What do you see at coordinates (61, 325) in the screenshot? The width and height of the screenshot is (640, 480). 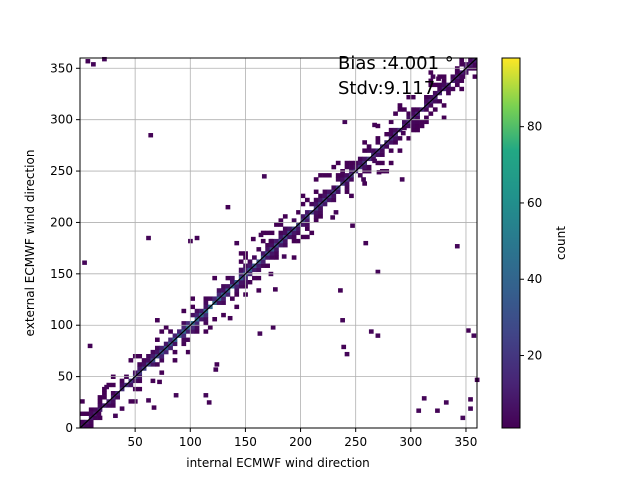 I see `y-tick-label: 100` at bounding box center [61, 325].